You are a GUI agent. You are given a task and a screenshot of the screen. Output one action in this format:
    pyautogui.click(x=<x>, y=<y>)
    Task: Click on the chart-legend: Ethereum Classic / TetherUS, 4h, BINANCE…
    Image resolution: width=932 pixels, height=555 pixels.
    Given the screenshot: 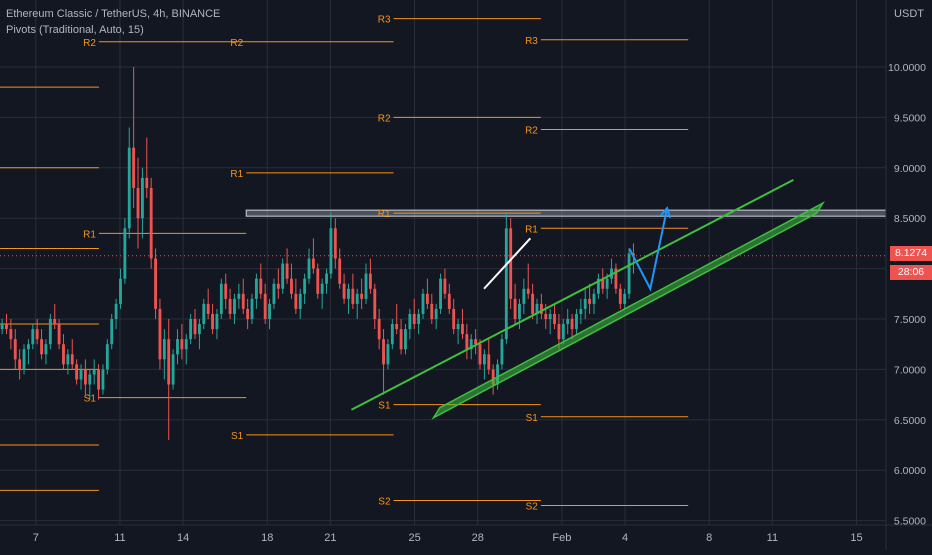 What is the action you would take?
    pyautogui.click(x=113, y=22)
    